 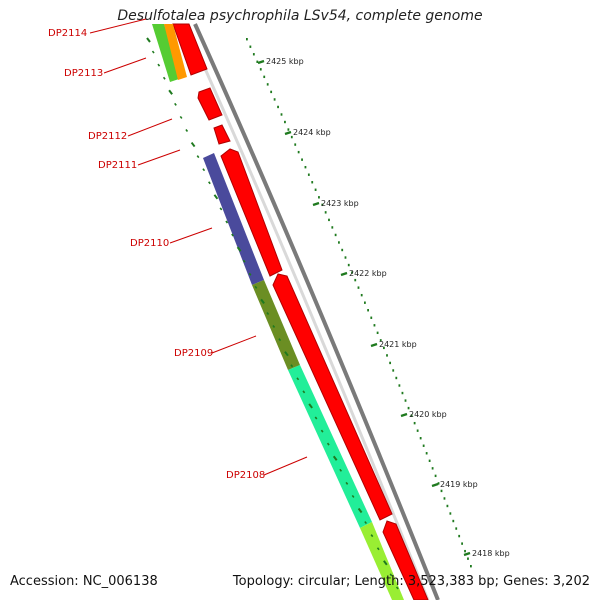 I want to click on gene-label: DP2113, so click(x=83, y=73).